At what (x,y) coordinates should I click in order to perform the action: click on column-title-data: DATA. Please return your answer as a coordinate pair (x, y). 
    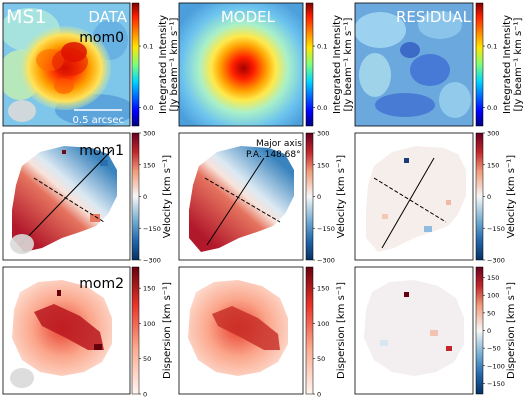
    Looking at the image, I should click on (107, 17).